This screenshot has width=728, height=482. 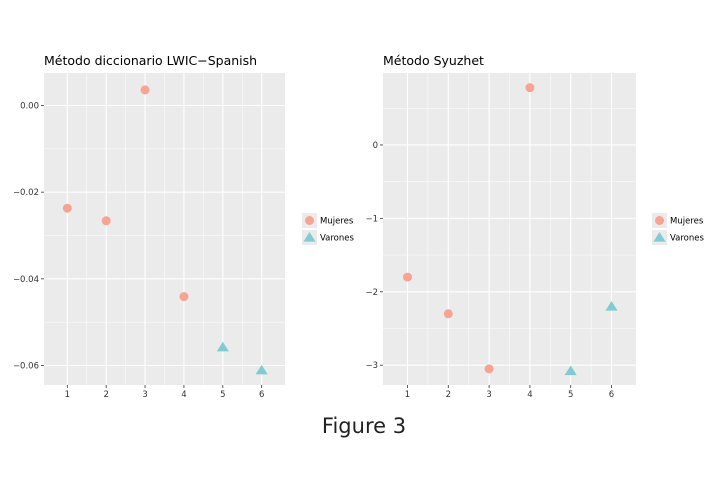 I want to click on y-tick-label: −1, so click(x=371, y=219).